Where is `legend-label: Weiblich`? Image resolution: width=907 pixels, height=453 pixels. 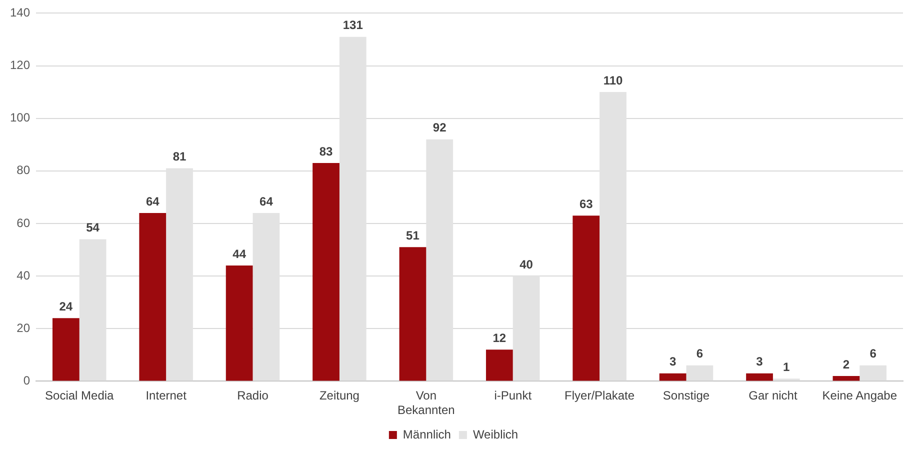 legend-label: Weiblich is located at coordinates (495, 434).